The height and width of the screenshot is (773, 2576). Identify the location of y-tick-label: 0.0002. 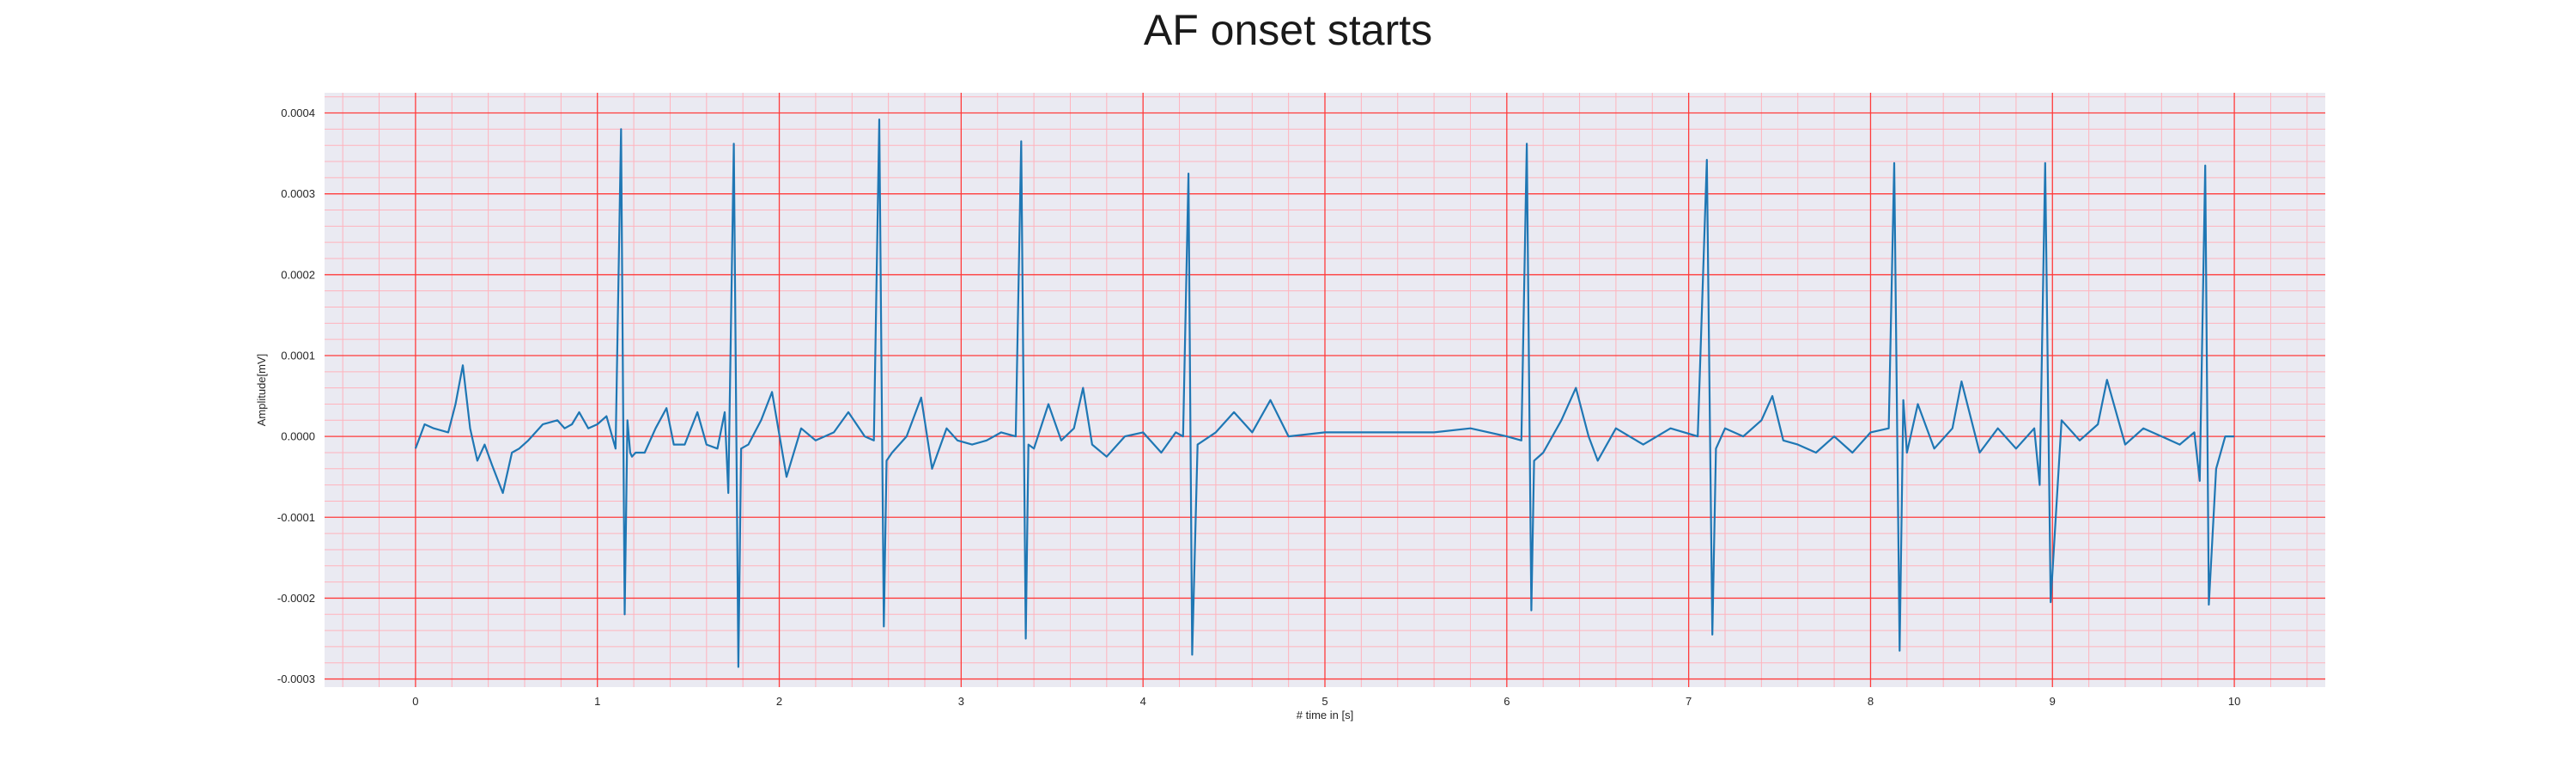
(298, 274).